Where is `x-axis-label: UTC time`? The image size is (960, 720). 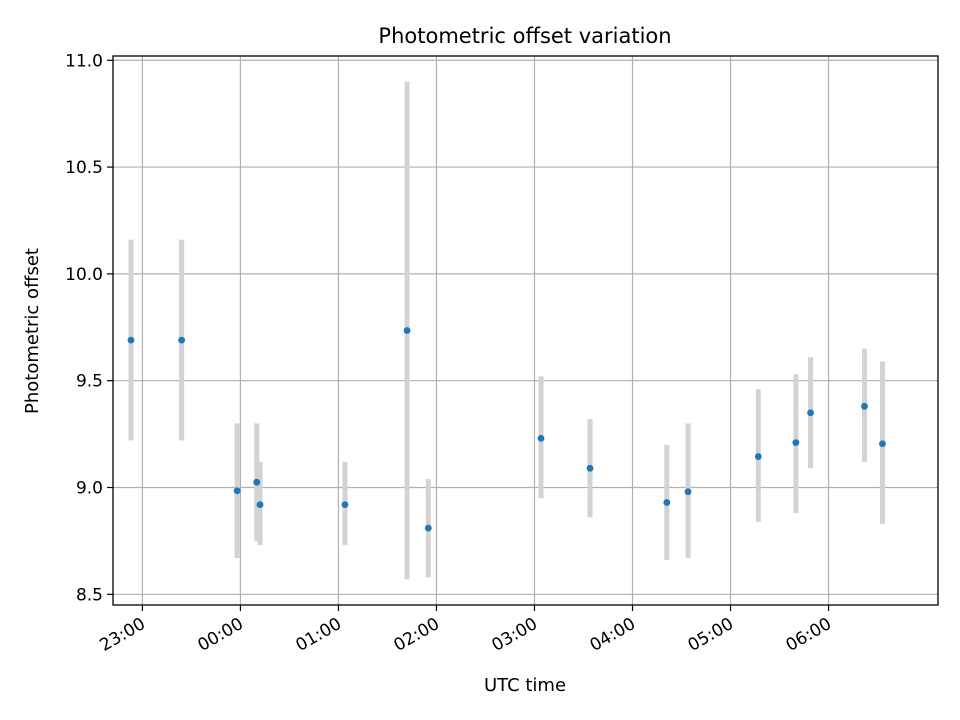
x-axis-label: UTC time is located at coordinates (525, 685).